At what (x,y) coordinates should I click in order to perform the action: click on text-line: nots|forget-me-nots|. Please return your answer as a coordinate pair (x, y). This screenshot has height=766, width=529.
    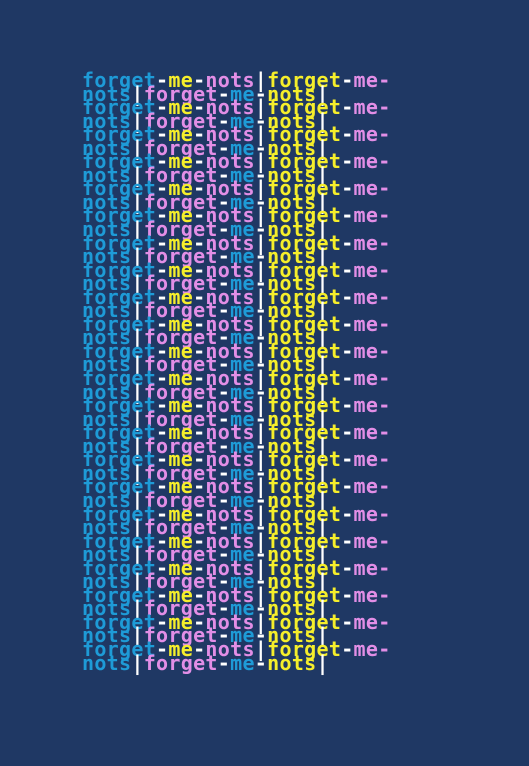
    Looking at the image, I should click on (272, 446).